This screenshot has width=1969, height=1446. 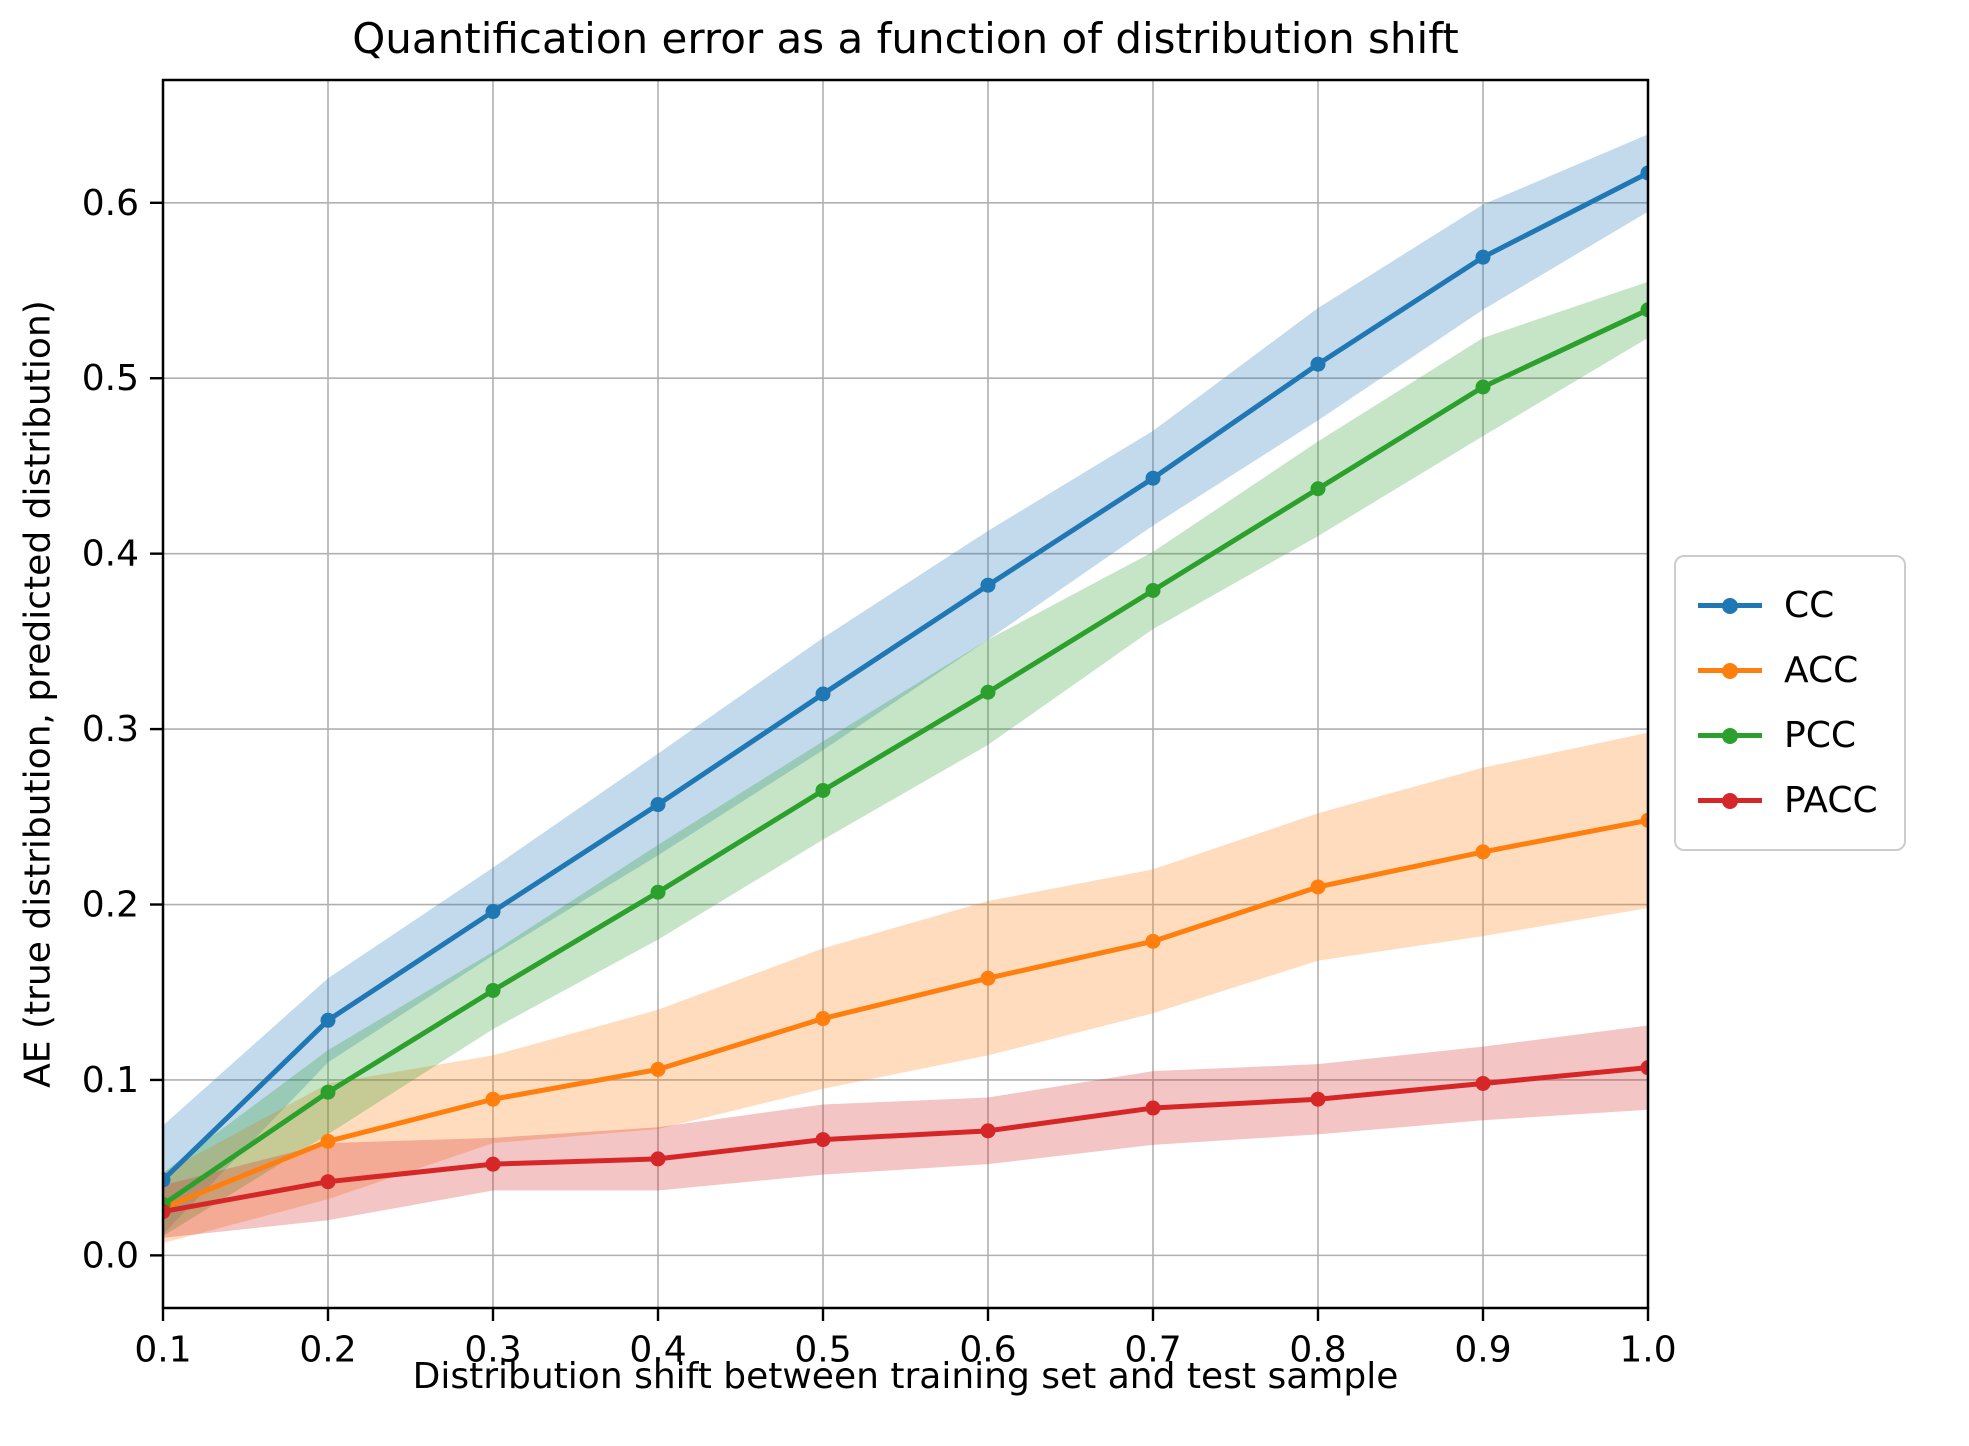 I want to click on x-tick-label: 0.1, so click(x=162, y=1350).